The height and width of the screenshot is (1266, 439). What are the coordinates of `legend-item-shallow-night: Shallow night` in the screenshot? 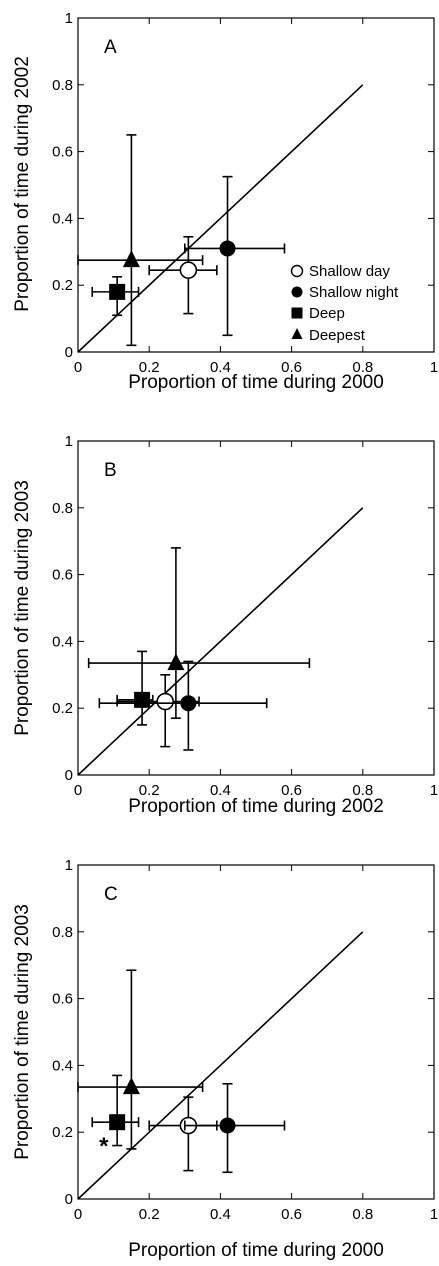 It's located at (345, 292).